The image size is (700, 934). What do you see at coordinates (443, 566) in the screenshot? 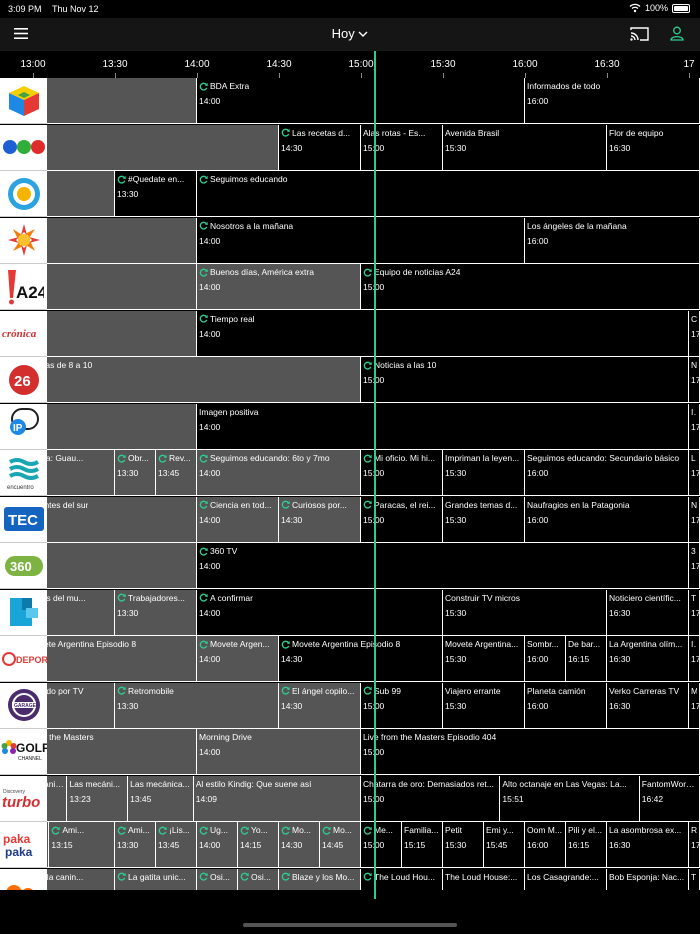
I see `program-cell: 360 TV 14:00` at bounding box center [443, 566].